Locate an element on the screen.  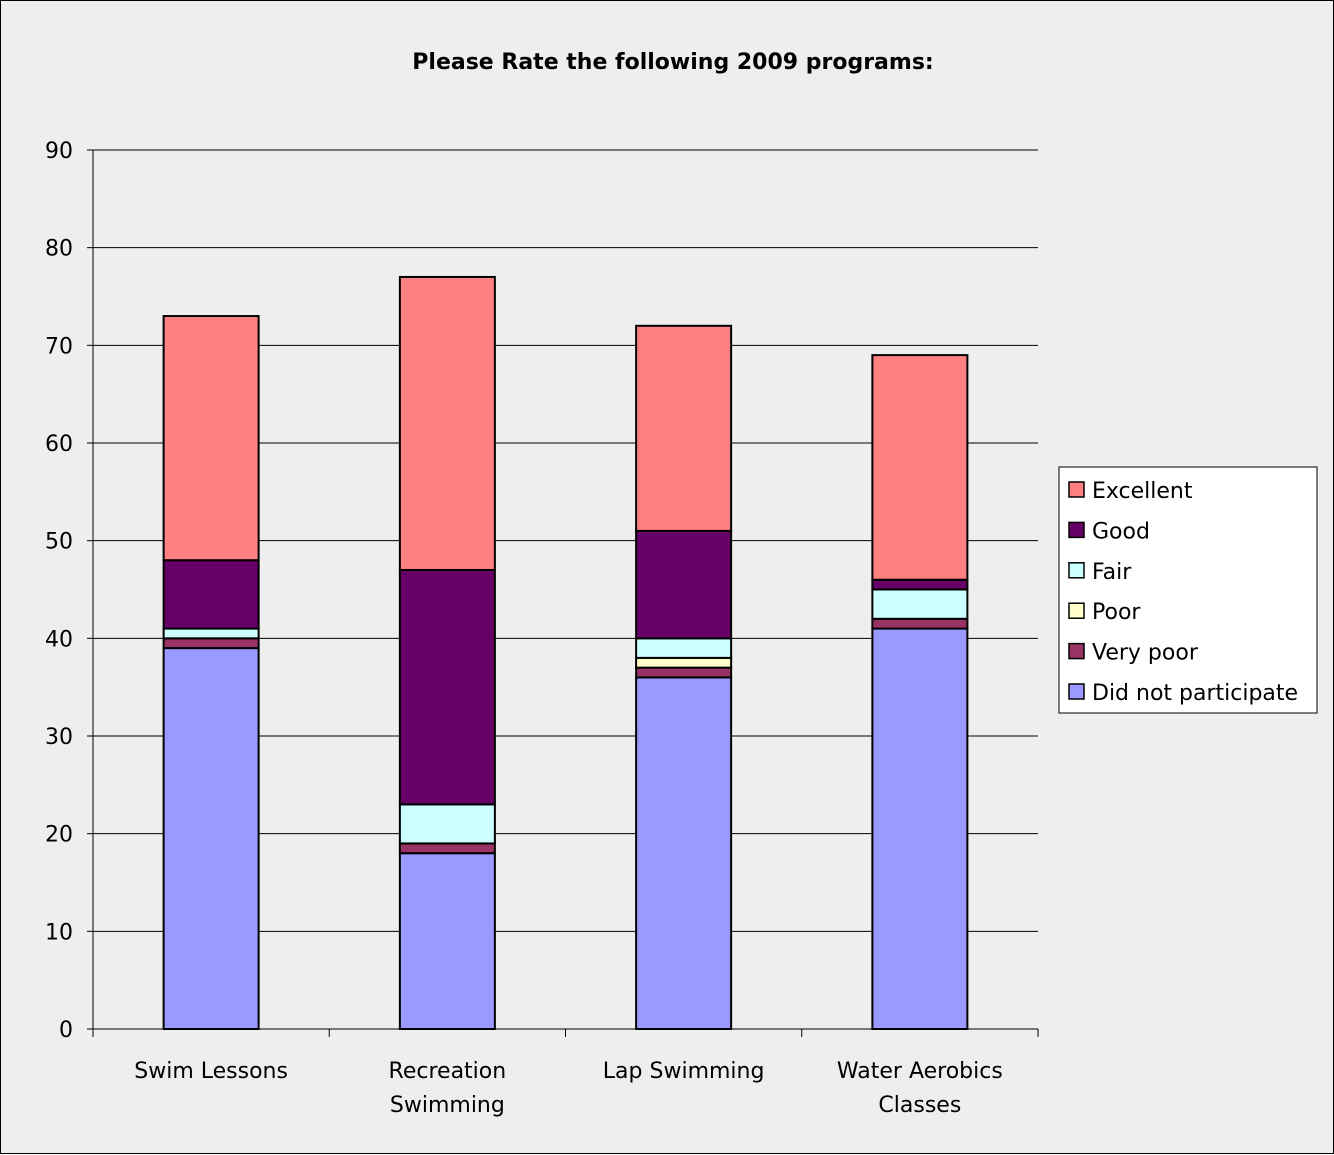
y-tick-label: 70 is located at coordinates (59, 346).